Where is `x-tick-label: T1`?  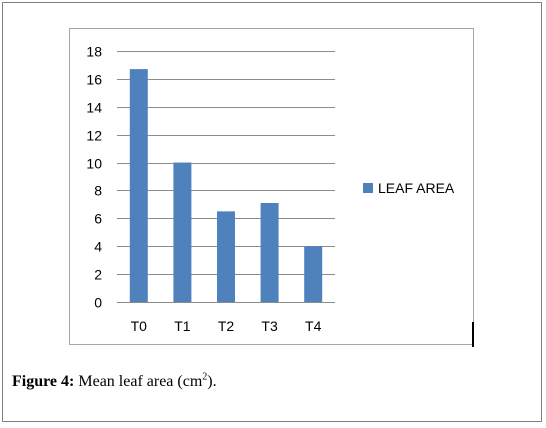 x-tick-label: T1 is located at coordinates (182, 326).